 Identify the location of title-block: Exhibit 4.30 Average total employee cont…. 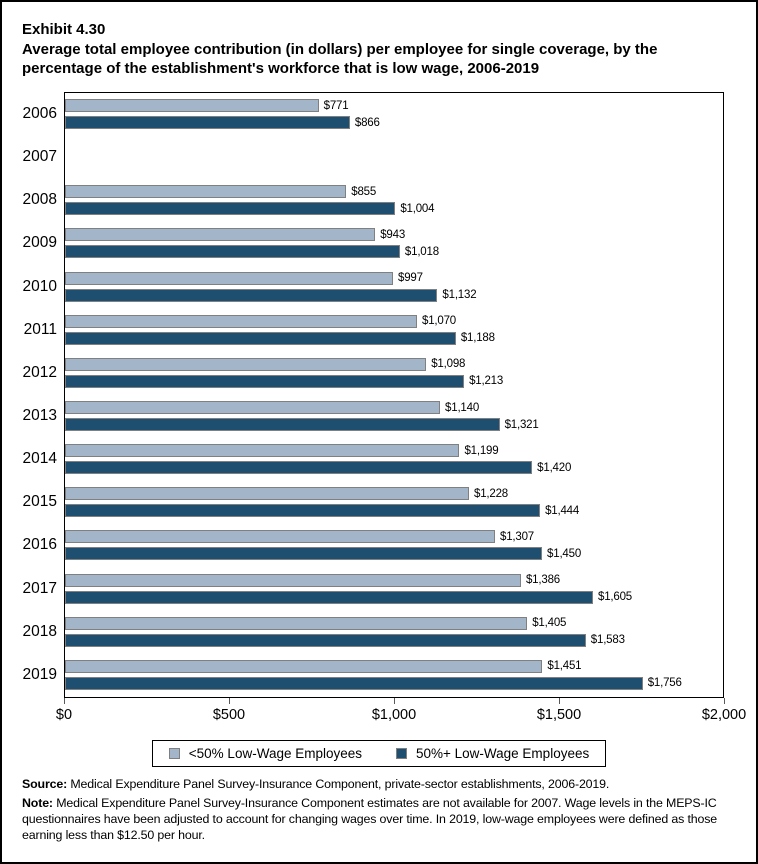
(379, 40).